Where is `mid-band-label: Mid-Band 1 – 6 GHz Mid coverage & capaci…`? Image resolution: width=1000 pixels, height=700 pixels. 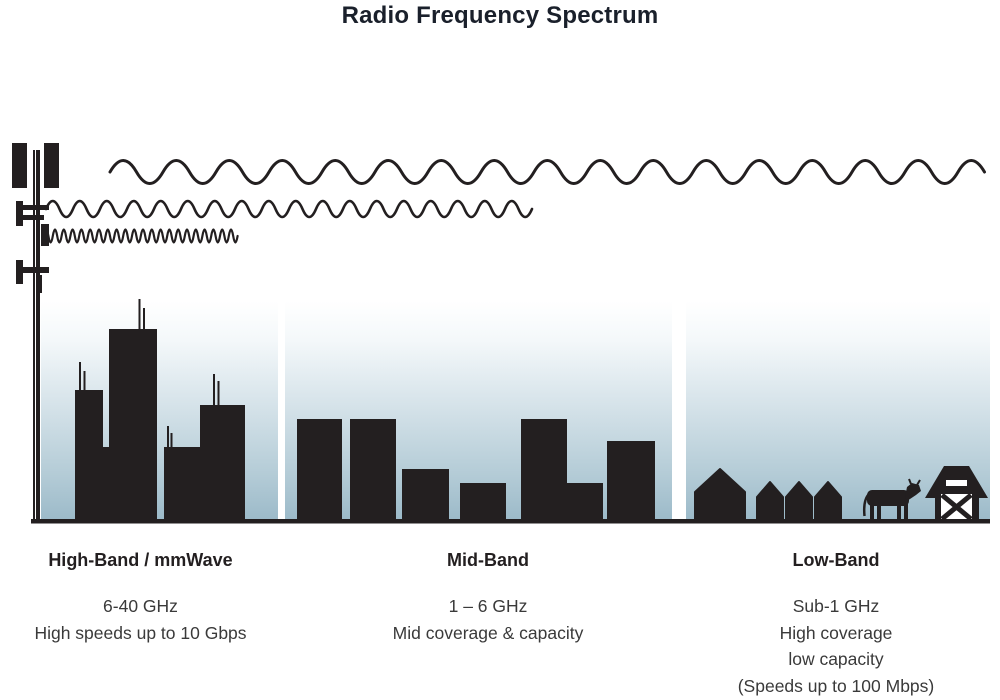
mid-band-label: Mid-Band 1 – 6 GHz Mid coverage & capaci… is located at coordinates (488, 597).